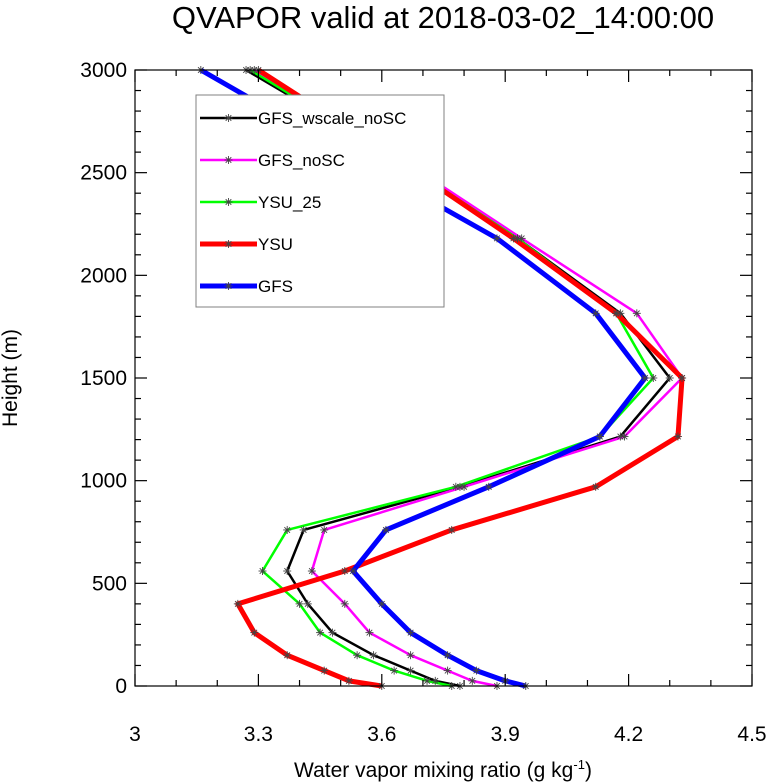 The image size is (769, 784). I want to click on x-tick-label: 3.9, so click(505, 734).